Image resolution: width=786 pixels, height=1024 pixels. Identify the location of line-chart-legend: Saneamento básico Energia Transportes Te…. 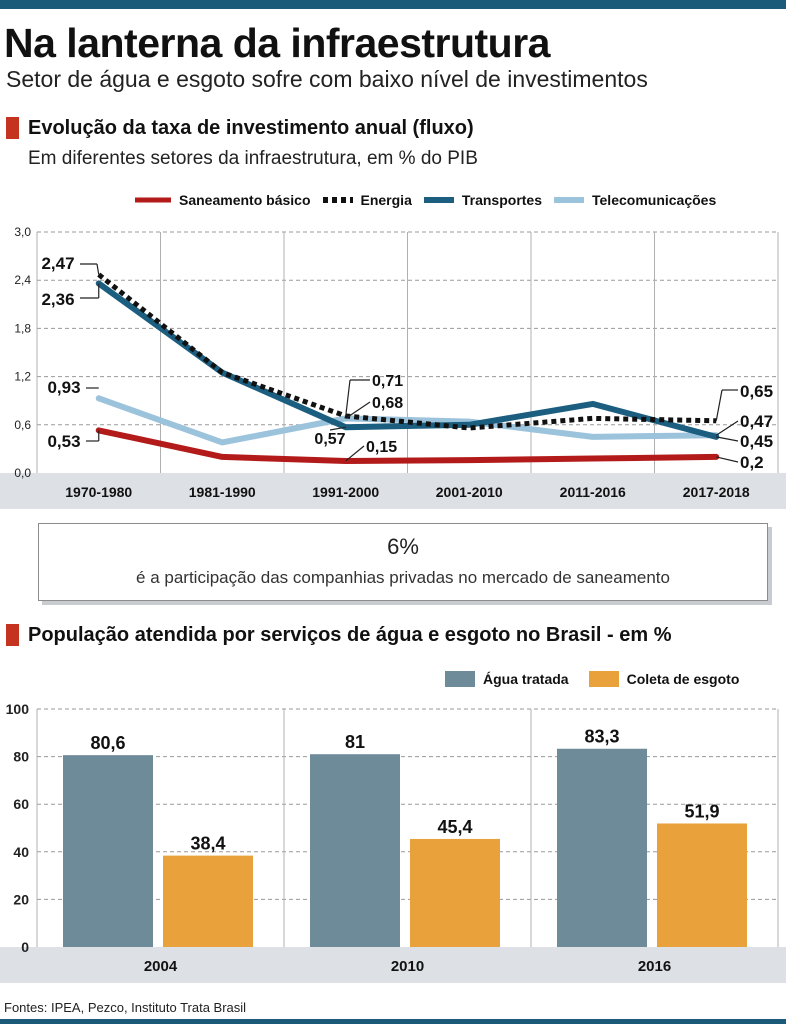
(425, 200).